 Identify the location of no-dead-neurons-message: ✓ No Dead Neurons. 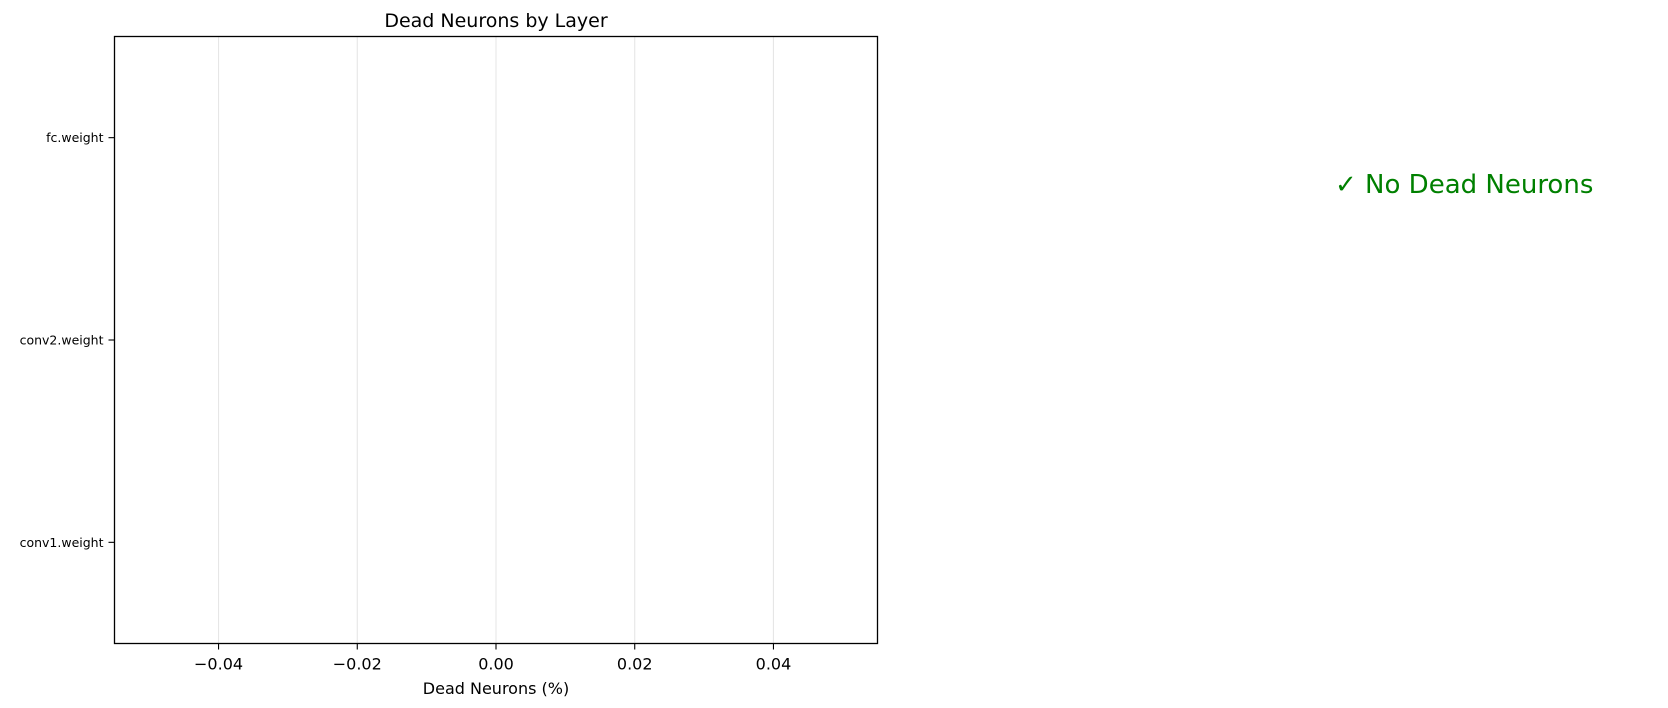
(1464, 185).